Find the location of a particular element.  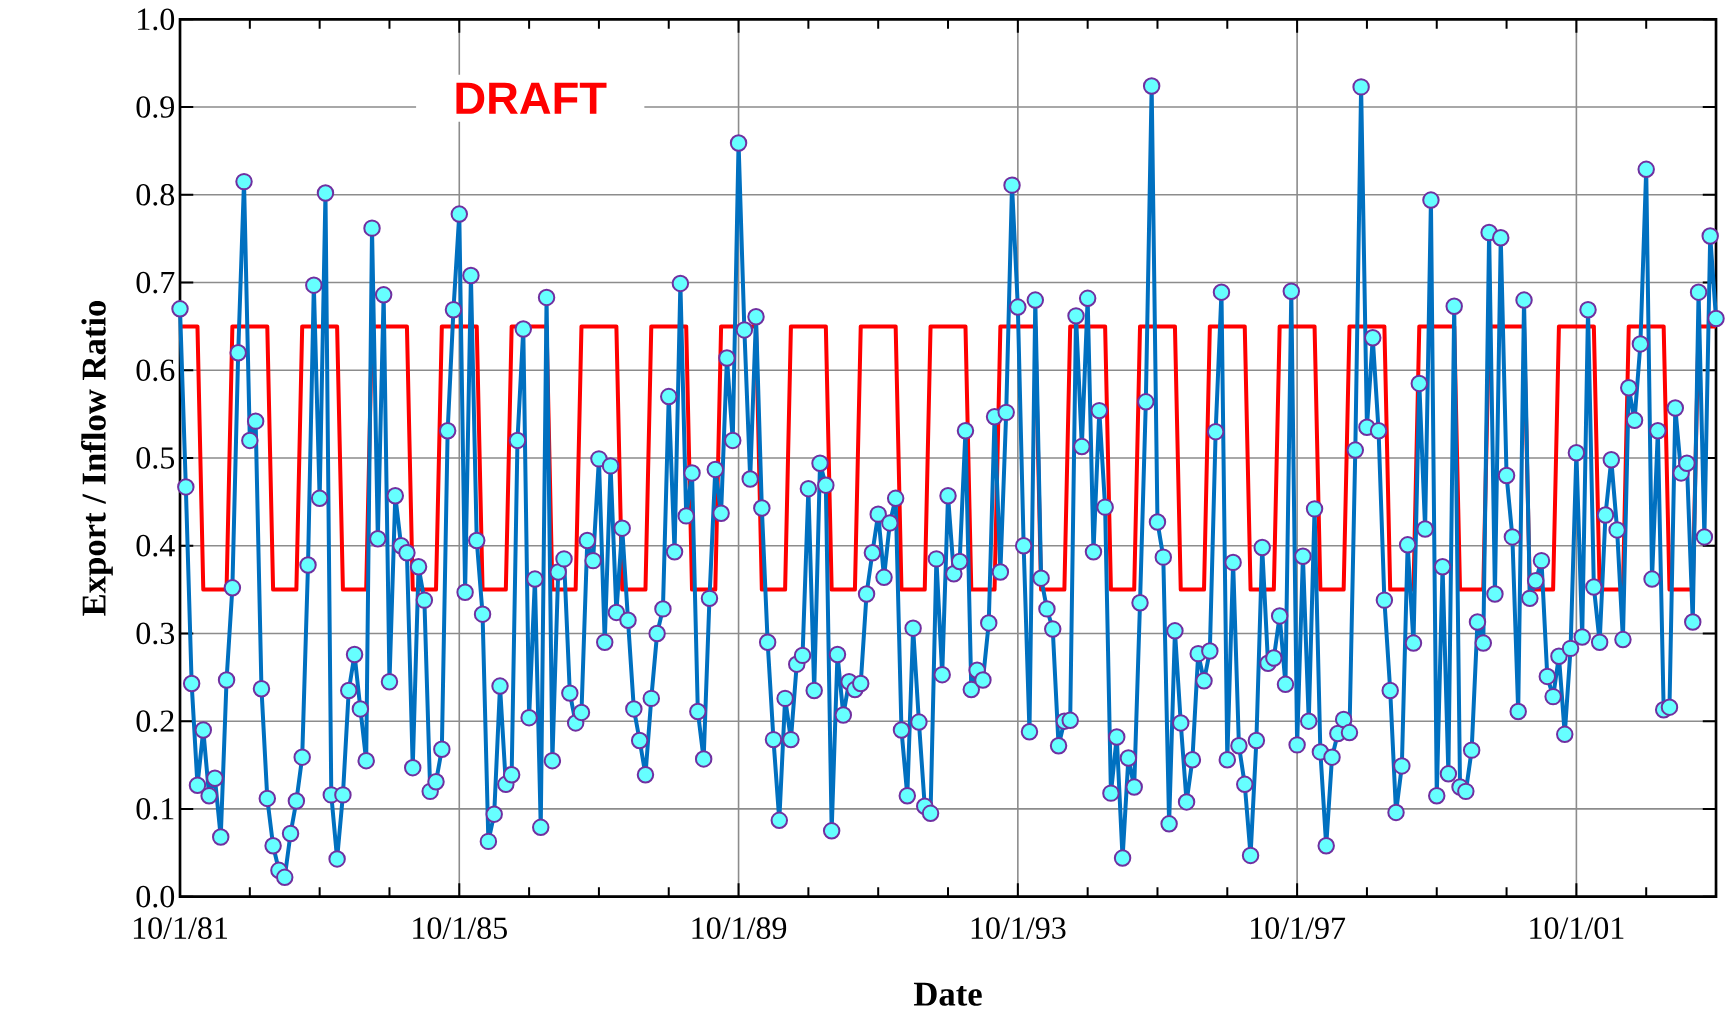

y-tick-label: 0.4 is located at coordinates (155, 545).